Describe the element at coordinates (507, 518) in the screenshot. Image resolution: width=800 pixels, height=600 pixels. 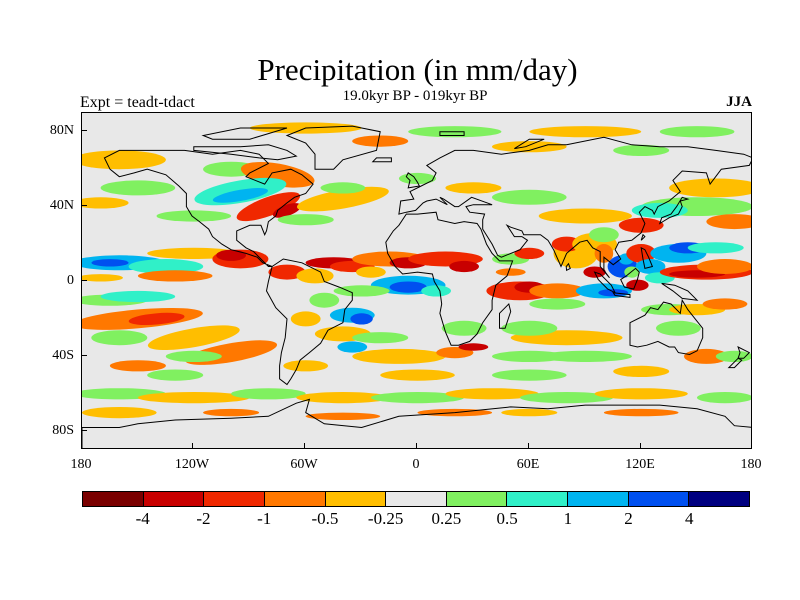
I see `colorbar-label: 0.5` at that location.